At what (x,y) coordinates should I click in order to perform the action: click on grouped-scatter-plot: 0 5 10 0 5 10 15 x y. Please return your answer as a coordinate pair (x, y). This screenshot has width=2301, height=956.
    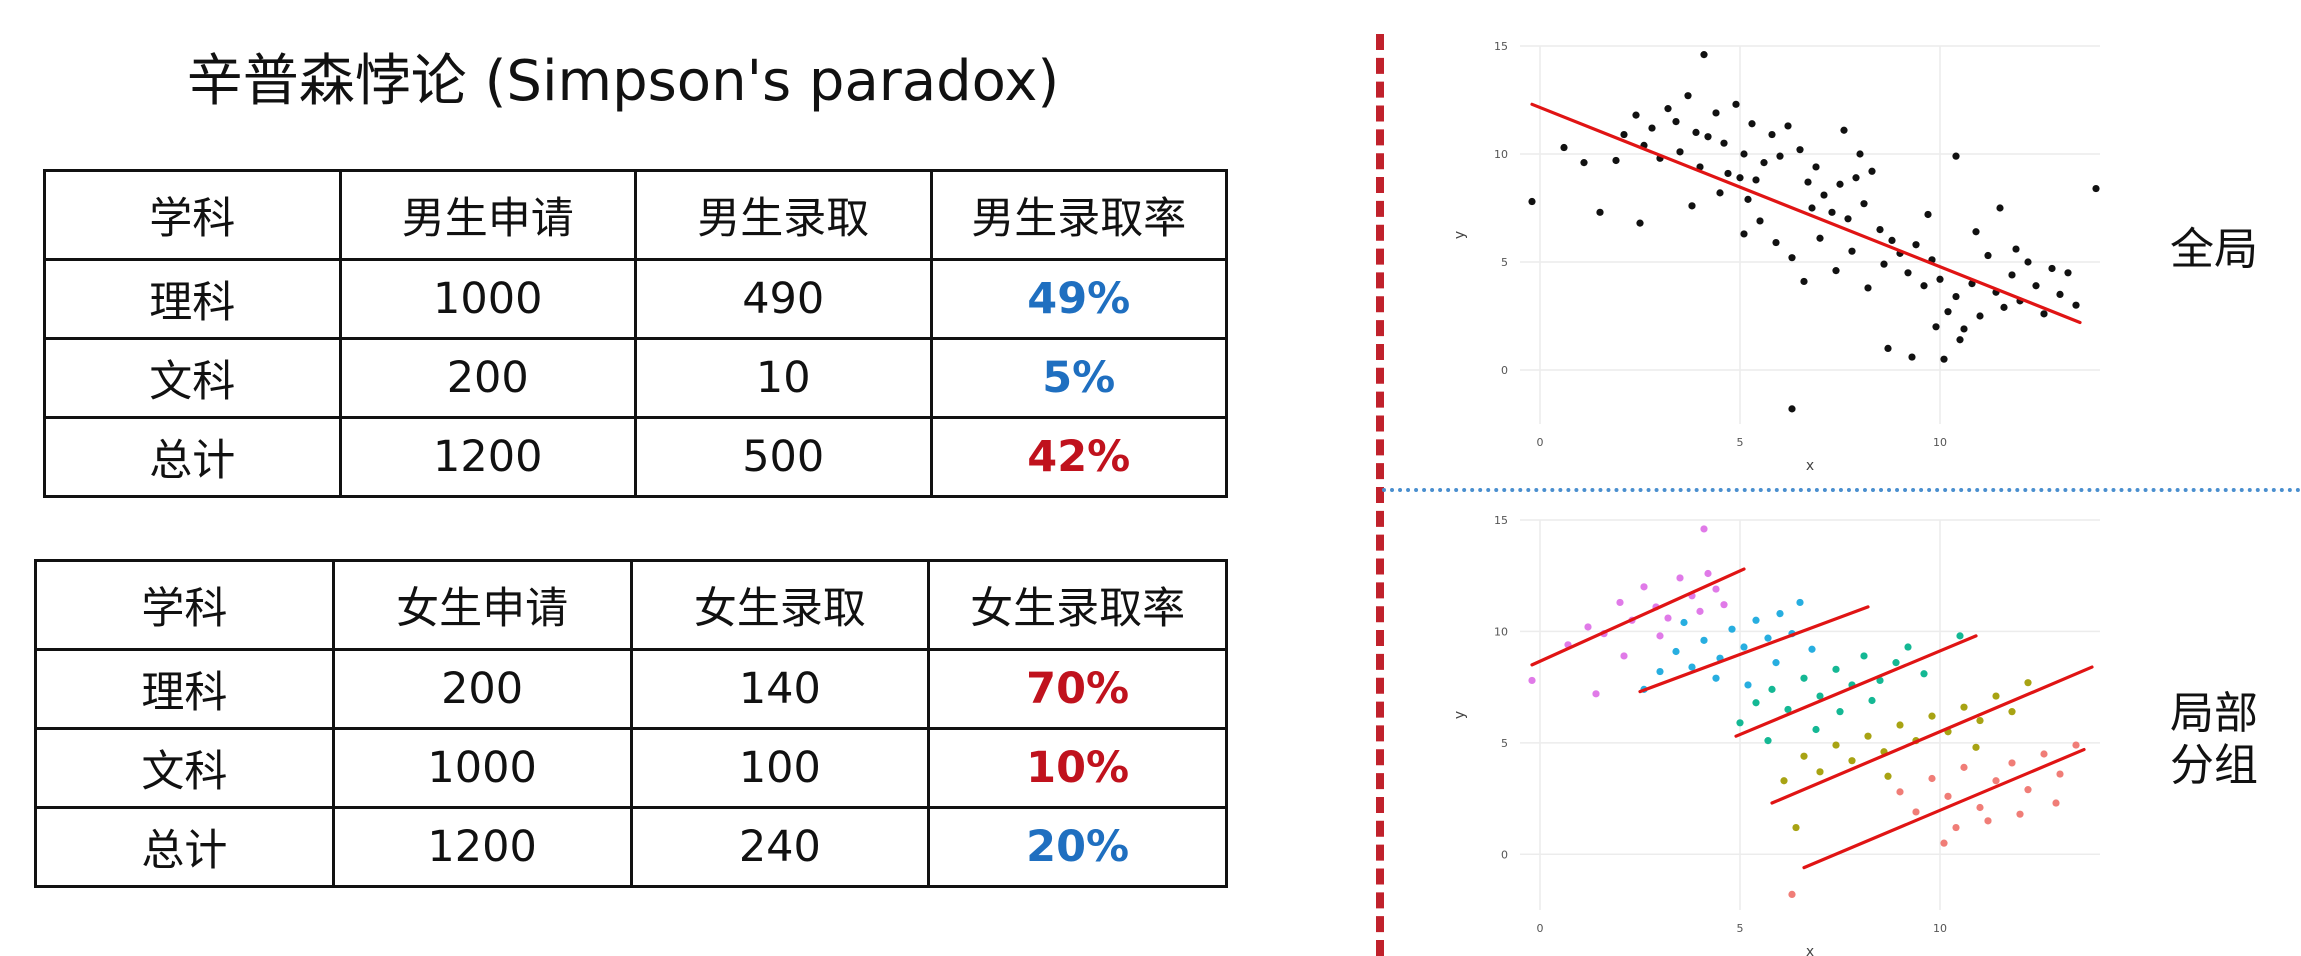
    Looking at the image, I should click on (1776, 735).